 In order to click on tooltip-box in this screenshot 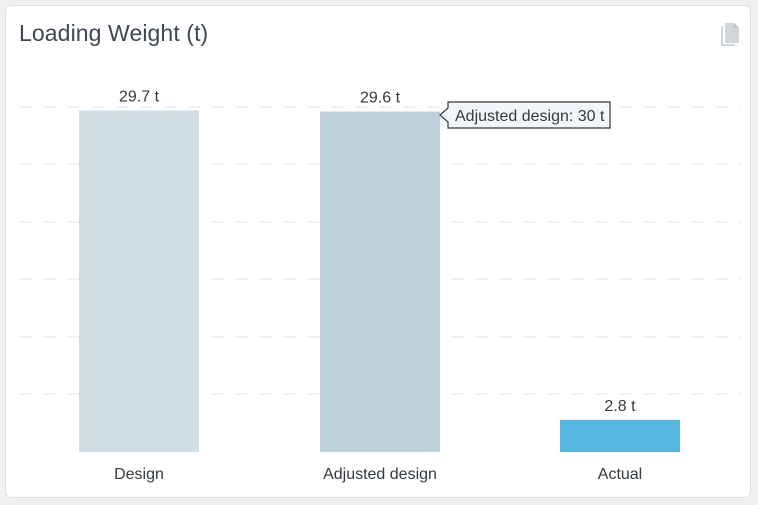, I will do `click(525, 115)`.